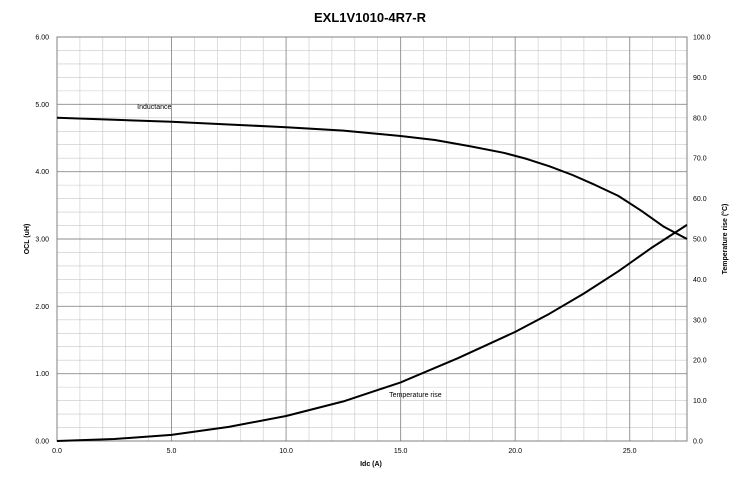 Image resolution: width=748 pixels, height=484 pixels. What do you see at coordinates (42, 374) in the screenshot?
I see `y-tick-label: 1.00` at bounding box center [42, 374].